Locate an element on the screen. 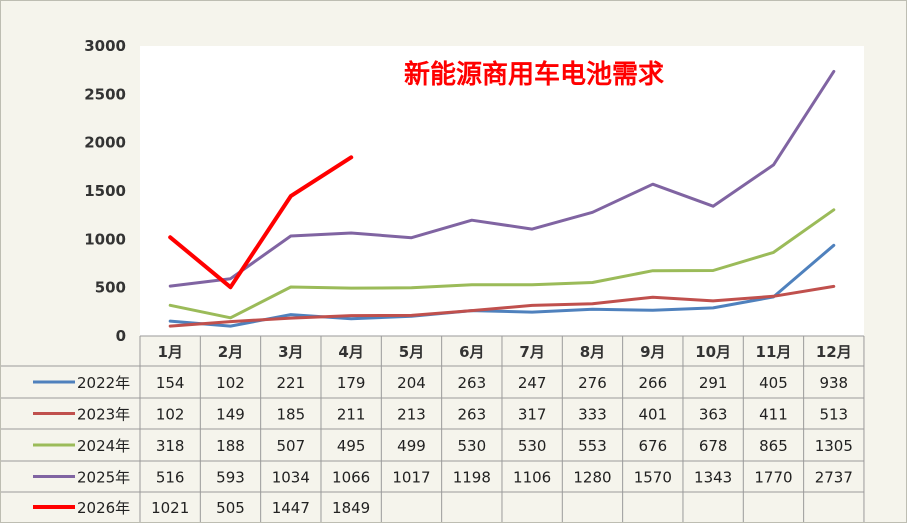 This screenshot has height=523, width=907. data-label: 317 is located at coordinates (532, 415).